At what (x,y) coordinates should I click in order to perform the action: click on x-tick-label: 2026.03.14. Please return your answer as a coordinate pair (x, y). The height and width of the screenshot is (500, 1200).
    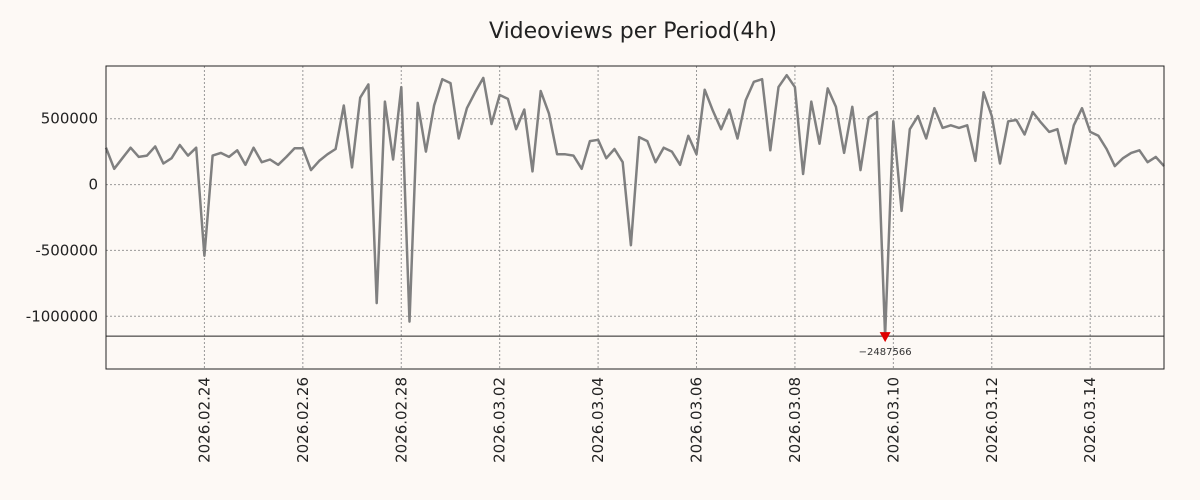
    Looking at the image, I should click on (1090, 420).